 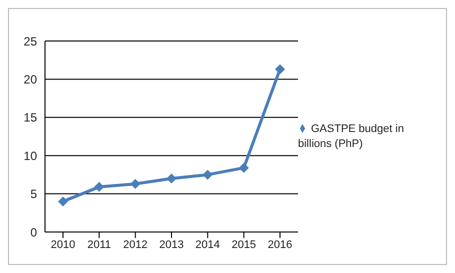 I want to click on y-tick-label: 15, so click(x=31, y=117).